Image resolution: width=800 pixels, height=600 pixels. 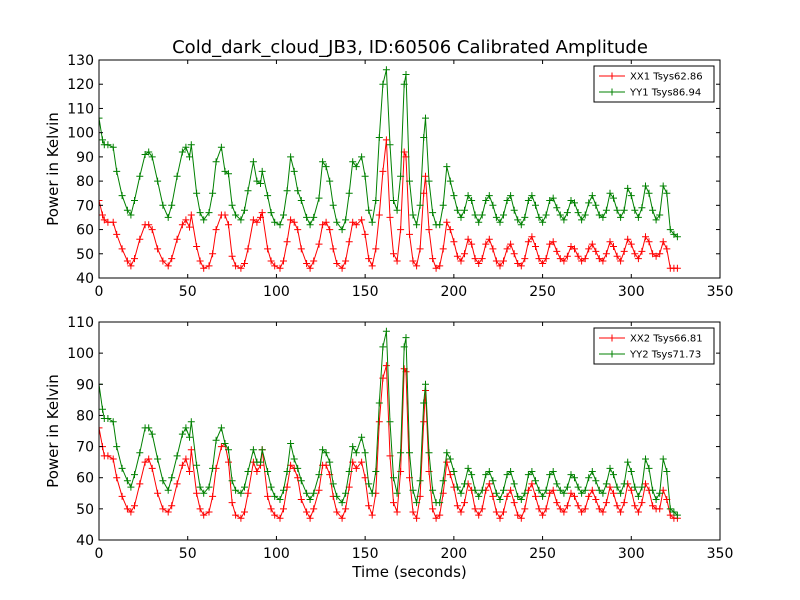 I want to click on top-y-tick-label: 70, so click(x=85, y=206).